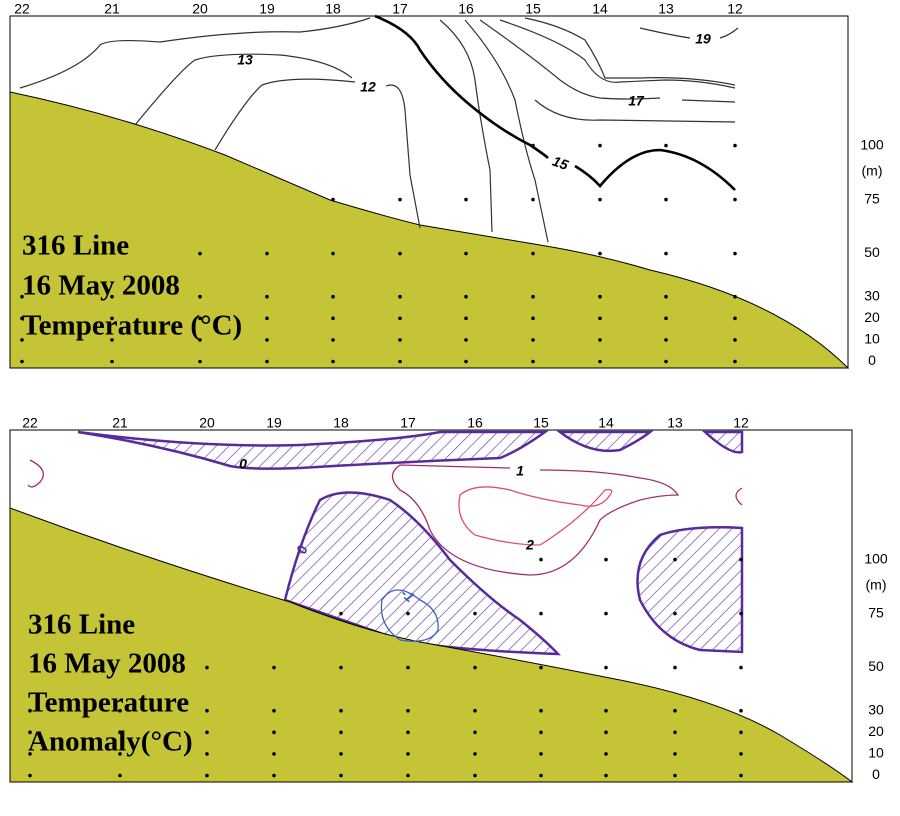 Image resolution: width=900 pixels, height=816 pixels. Describe the element at coordinates (466, 9) in the screenshot. I see `station-label: 16` at that location.